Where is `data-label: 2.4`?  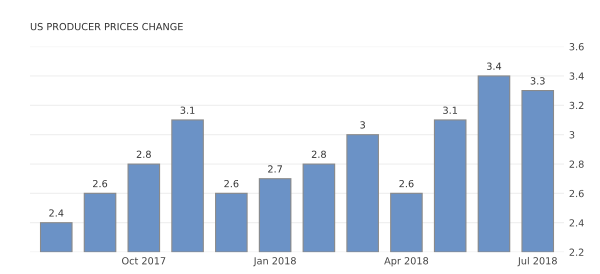
data-label: 2.4 is located at coordinates (56, 213).